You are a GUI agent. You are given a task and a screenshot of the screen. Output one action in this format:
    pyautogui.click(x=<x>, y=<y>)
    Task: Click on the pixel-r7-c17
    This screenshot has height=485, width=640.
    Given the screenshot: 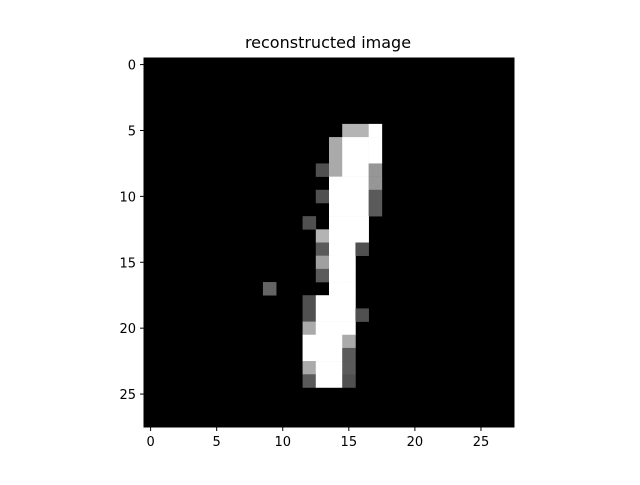 What is the action you would take?
    pyautogui.click(x=375, y=157)
    